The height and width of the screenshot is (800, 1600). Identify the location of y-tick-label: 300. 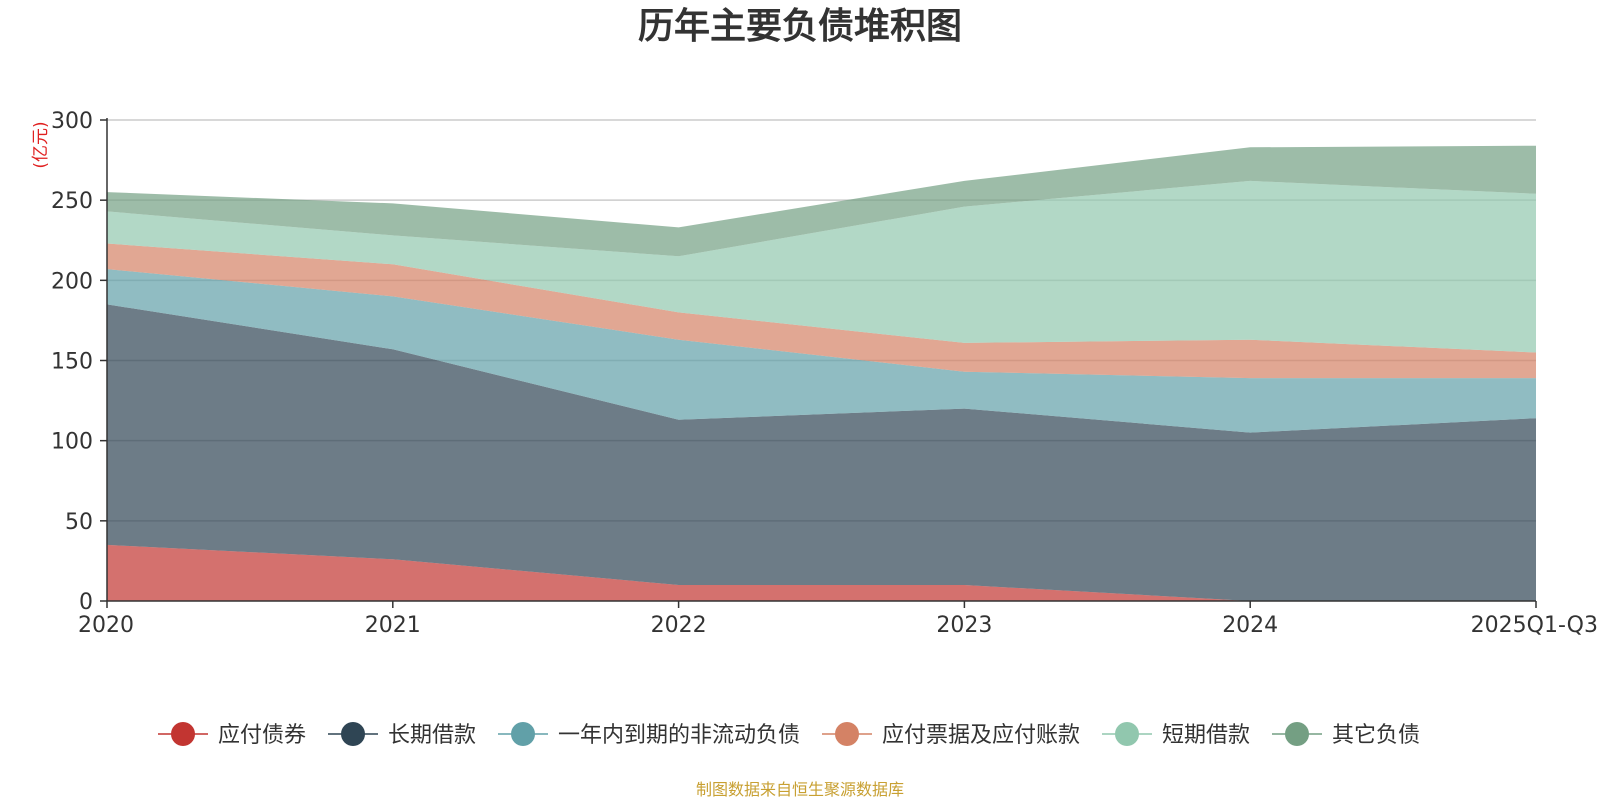
(72, 121).